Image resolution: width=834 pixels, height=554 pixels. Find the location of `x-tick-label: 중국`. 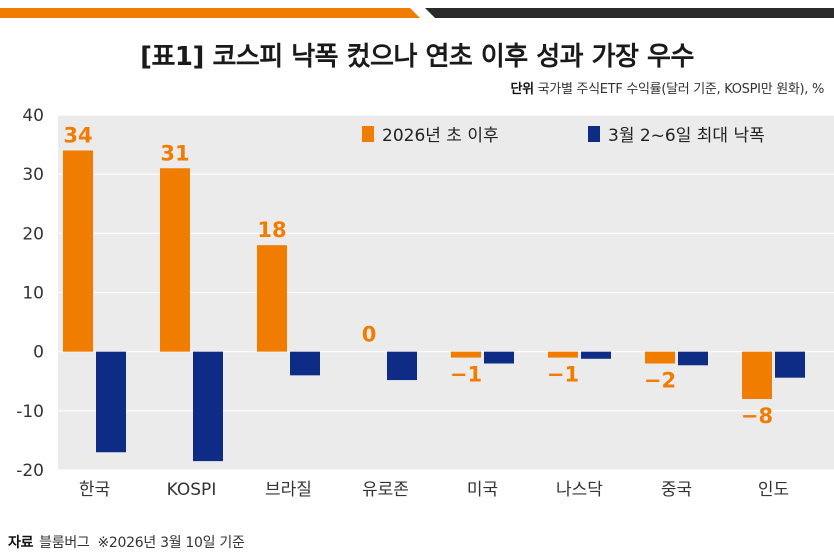

x-tick-label: 중국 is located at coordinates (676, 490).